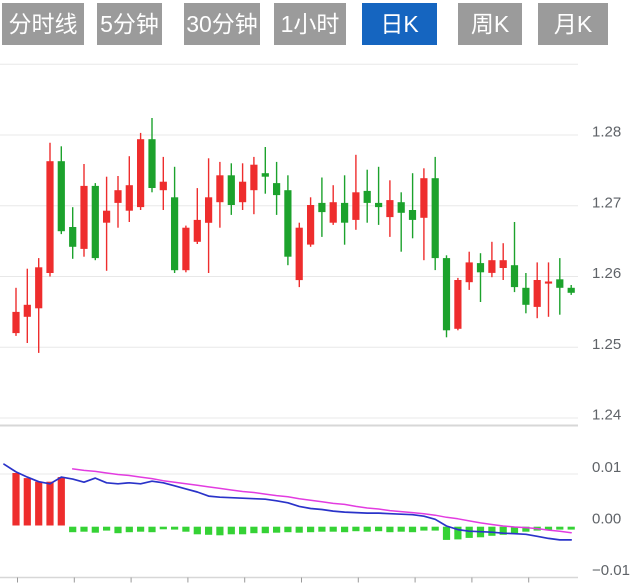 The width and height of the screenshot is (640, 583). I want to click on macd-axis-label: 0.00, so click(606, 519).